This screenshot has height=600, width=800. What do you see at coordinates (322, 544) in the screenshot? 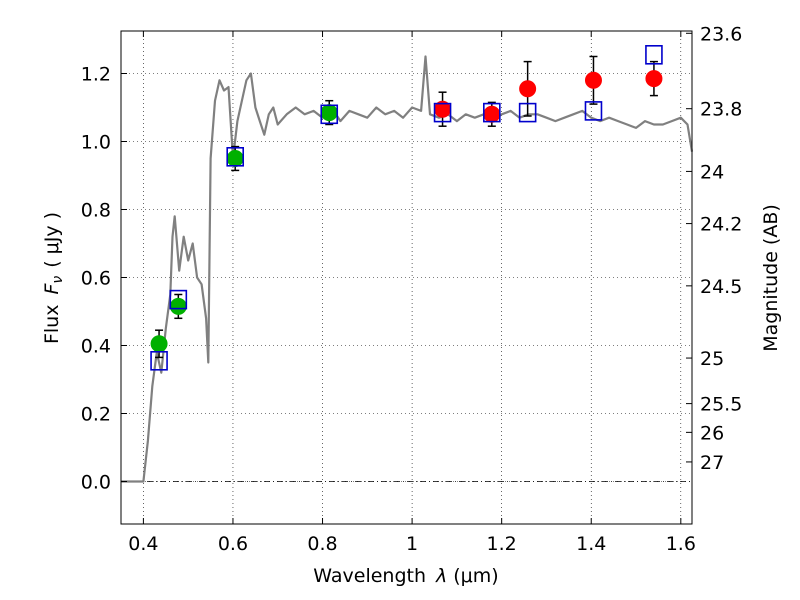
I see `x-tick-label: 0.8` at bounding box center [322, 544].